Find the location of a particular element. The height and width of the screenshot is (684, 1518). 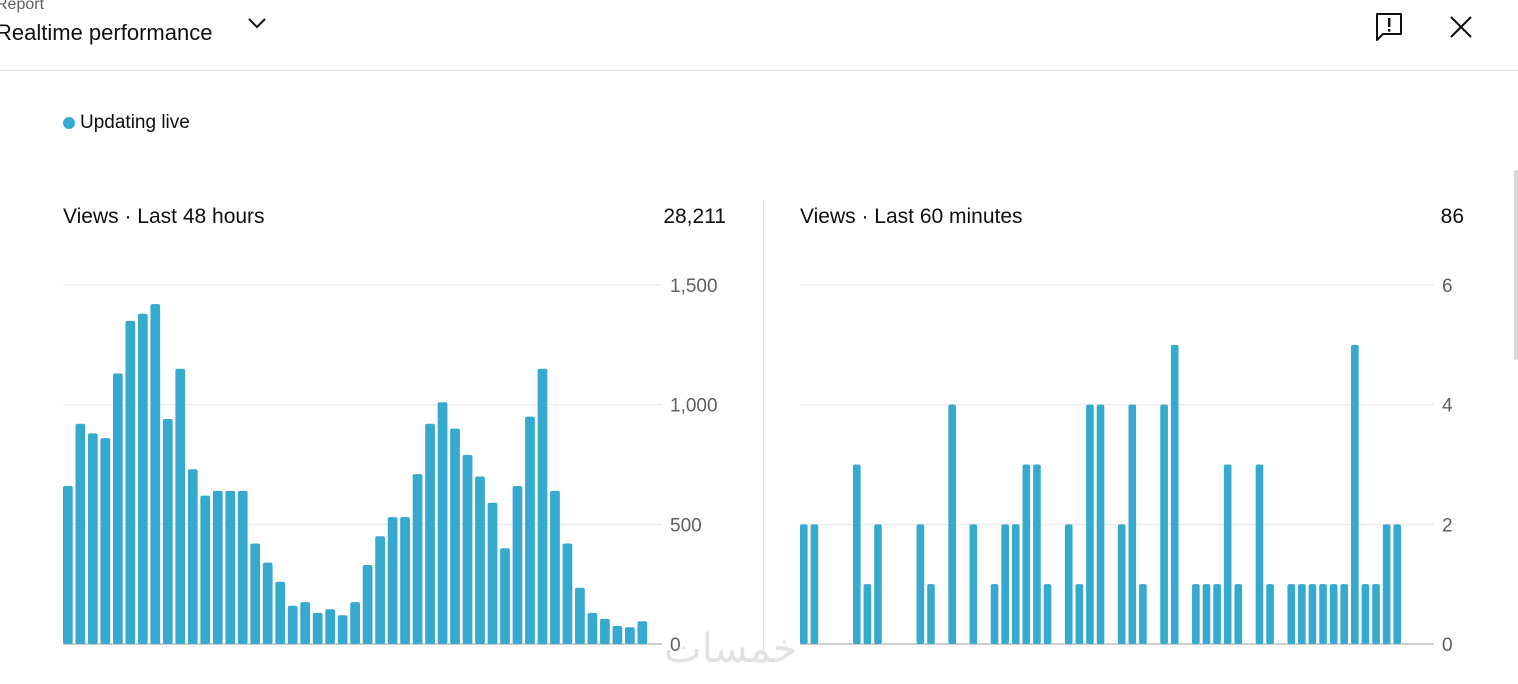

chevron-down-icon is located at coordinates (257, 23).